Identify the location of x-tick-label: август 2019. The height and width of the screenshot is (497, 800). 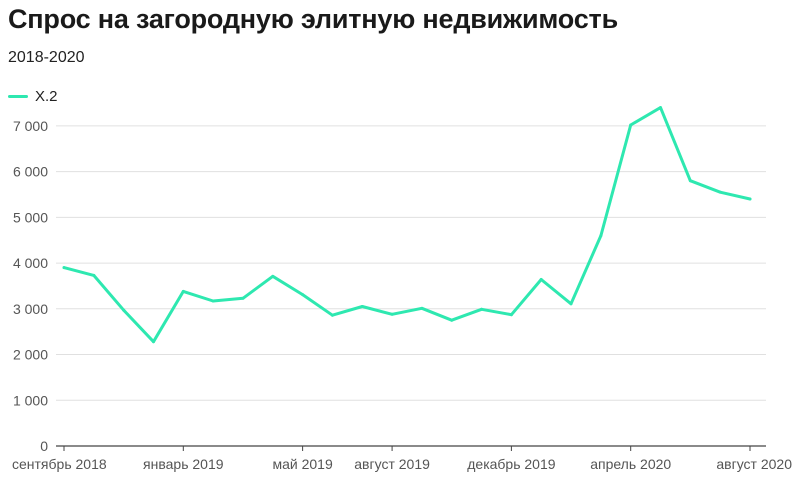
(392, 464).